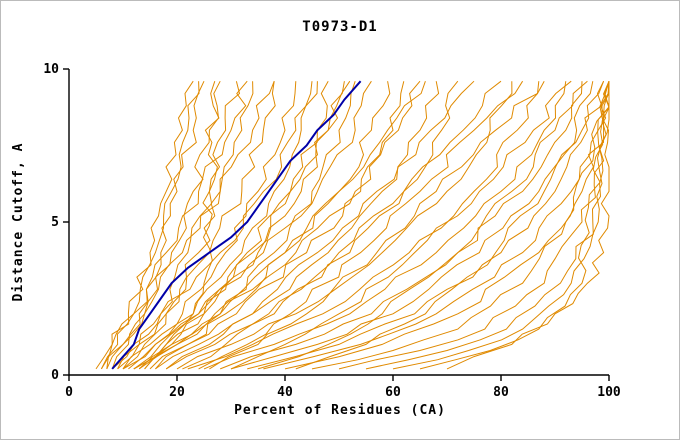 The height and width of the screenshot is (440, 680). What do you see at coordinates (393, 392) in the screenshot?
I see `x-tick-label: 60` at bounding box center [393, 392].